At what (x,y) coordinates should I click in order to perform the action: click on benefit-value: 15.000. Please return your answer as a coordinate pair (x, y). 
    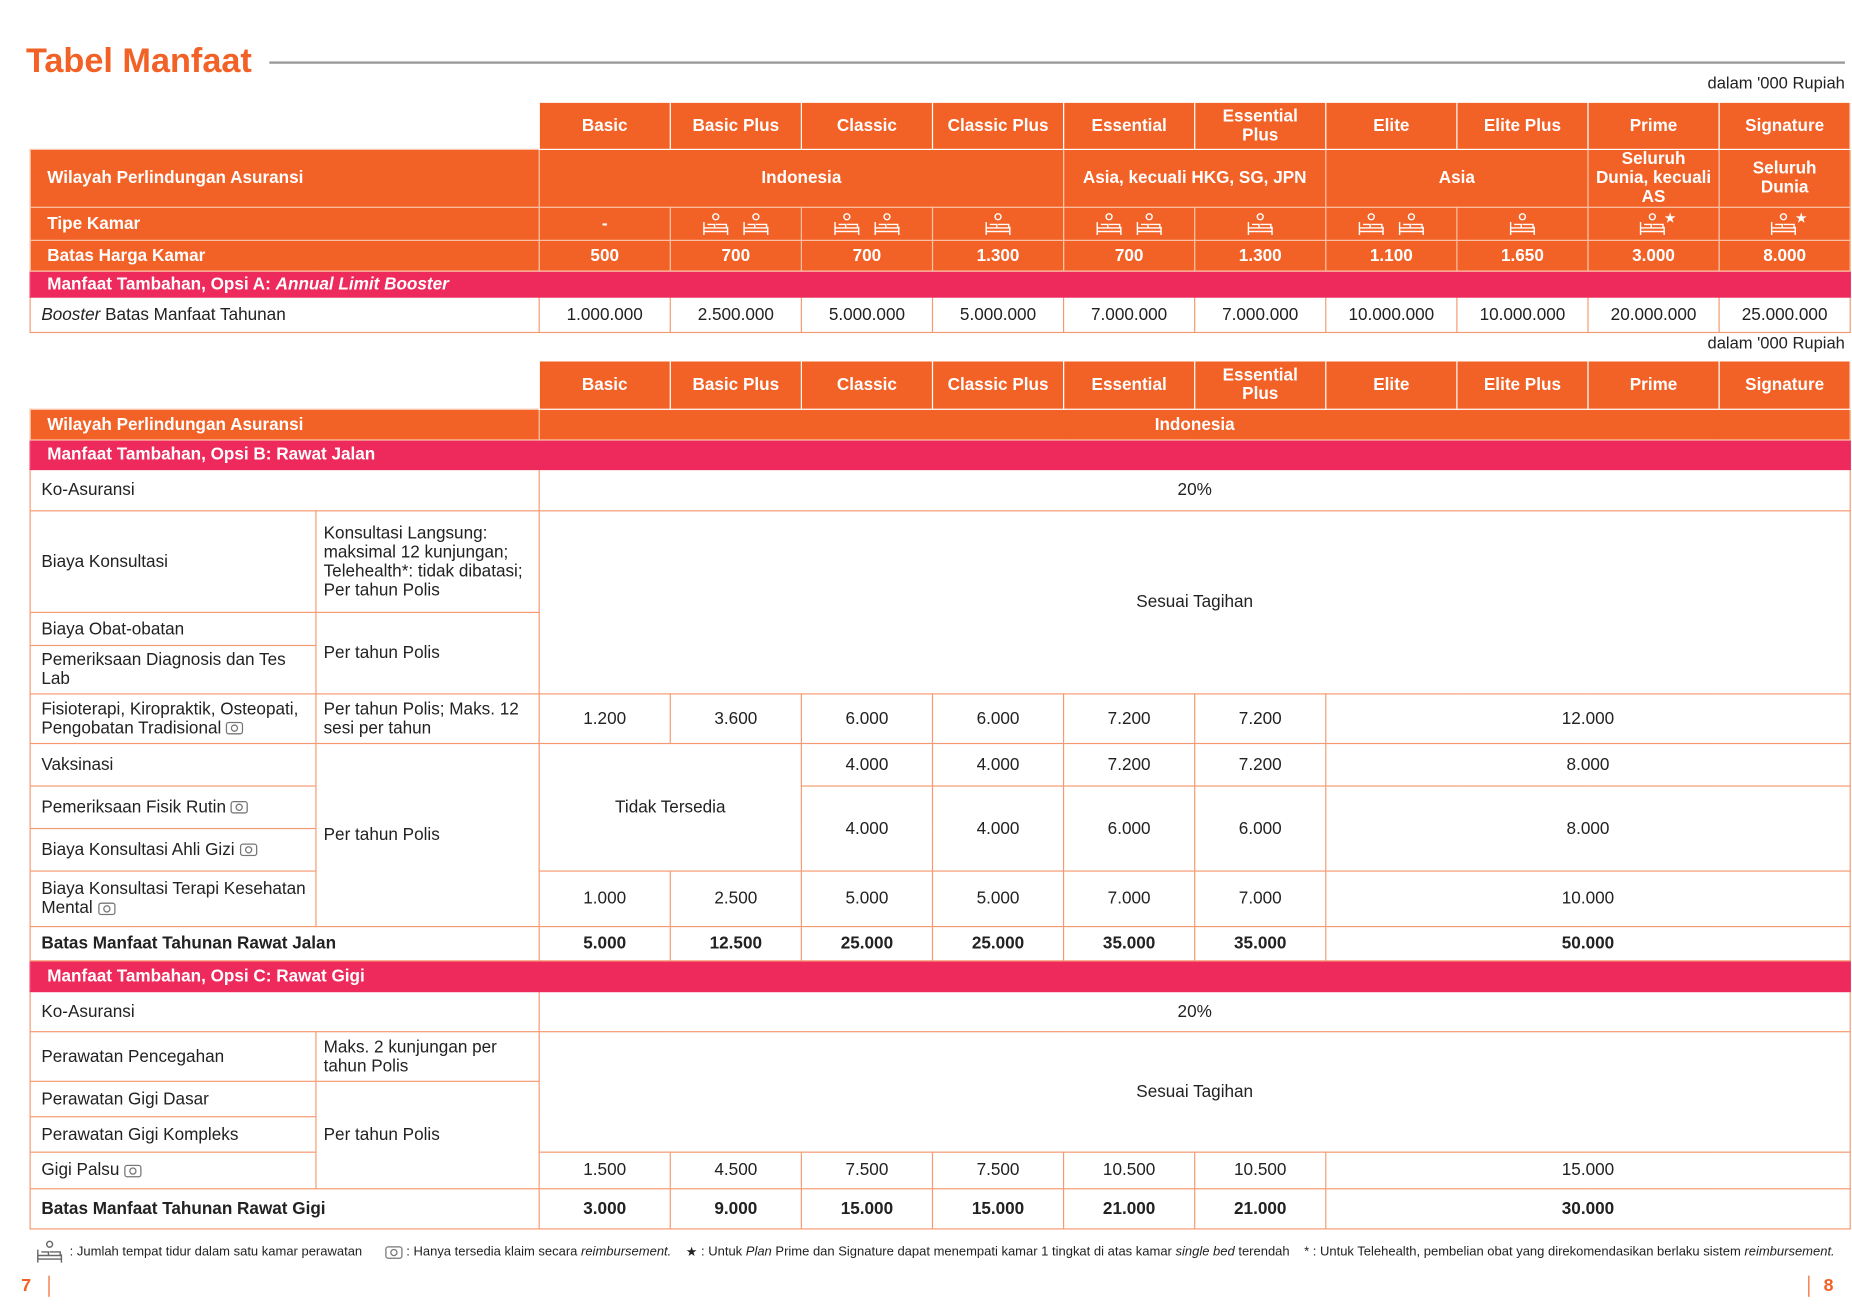
    Looking at the image, I should click on (867, 1209).